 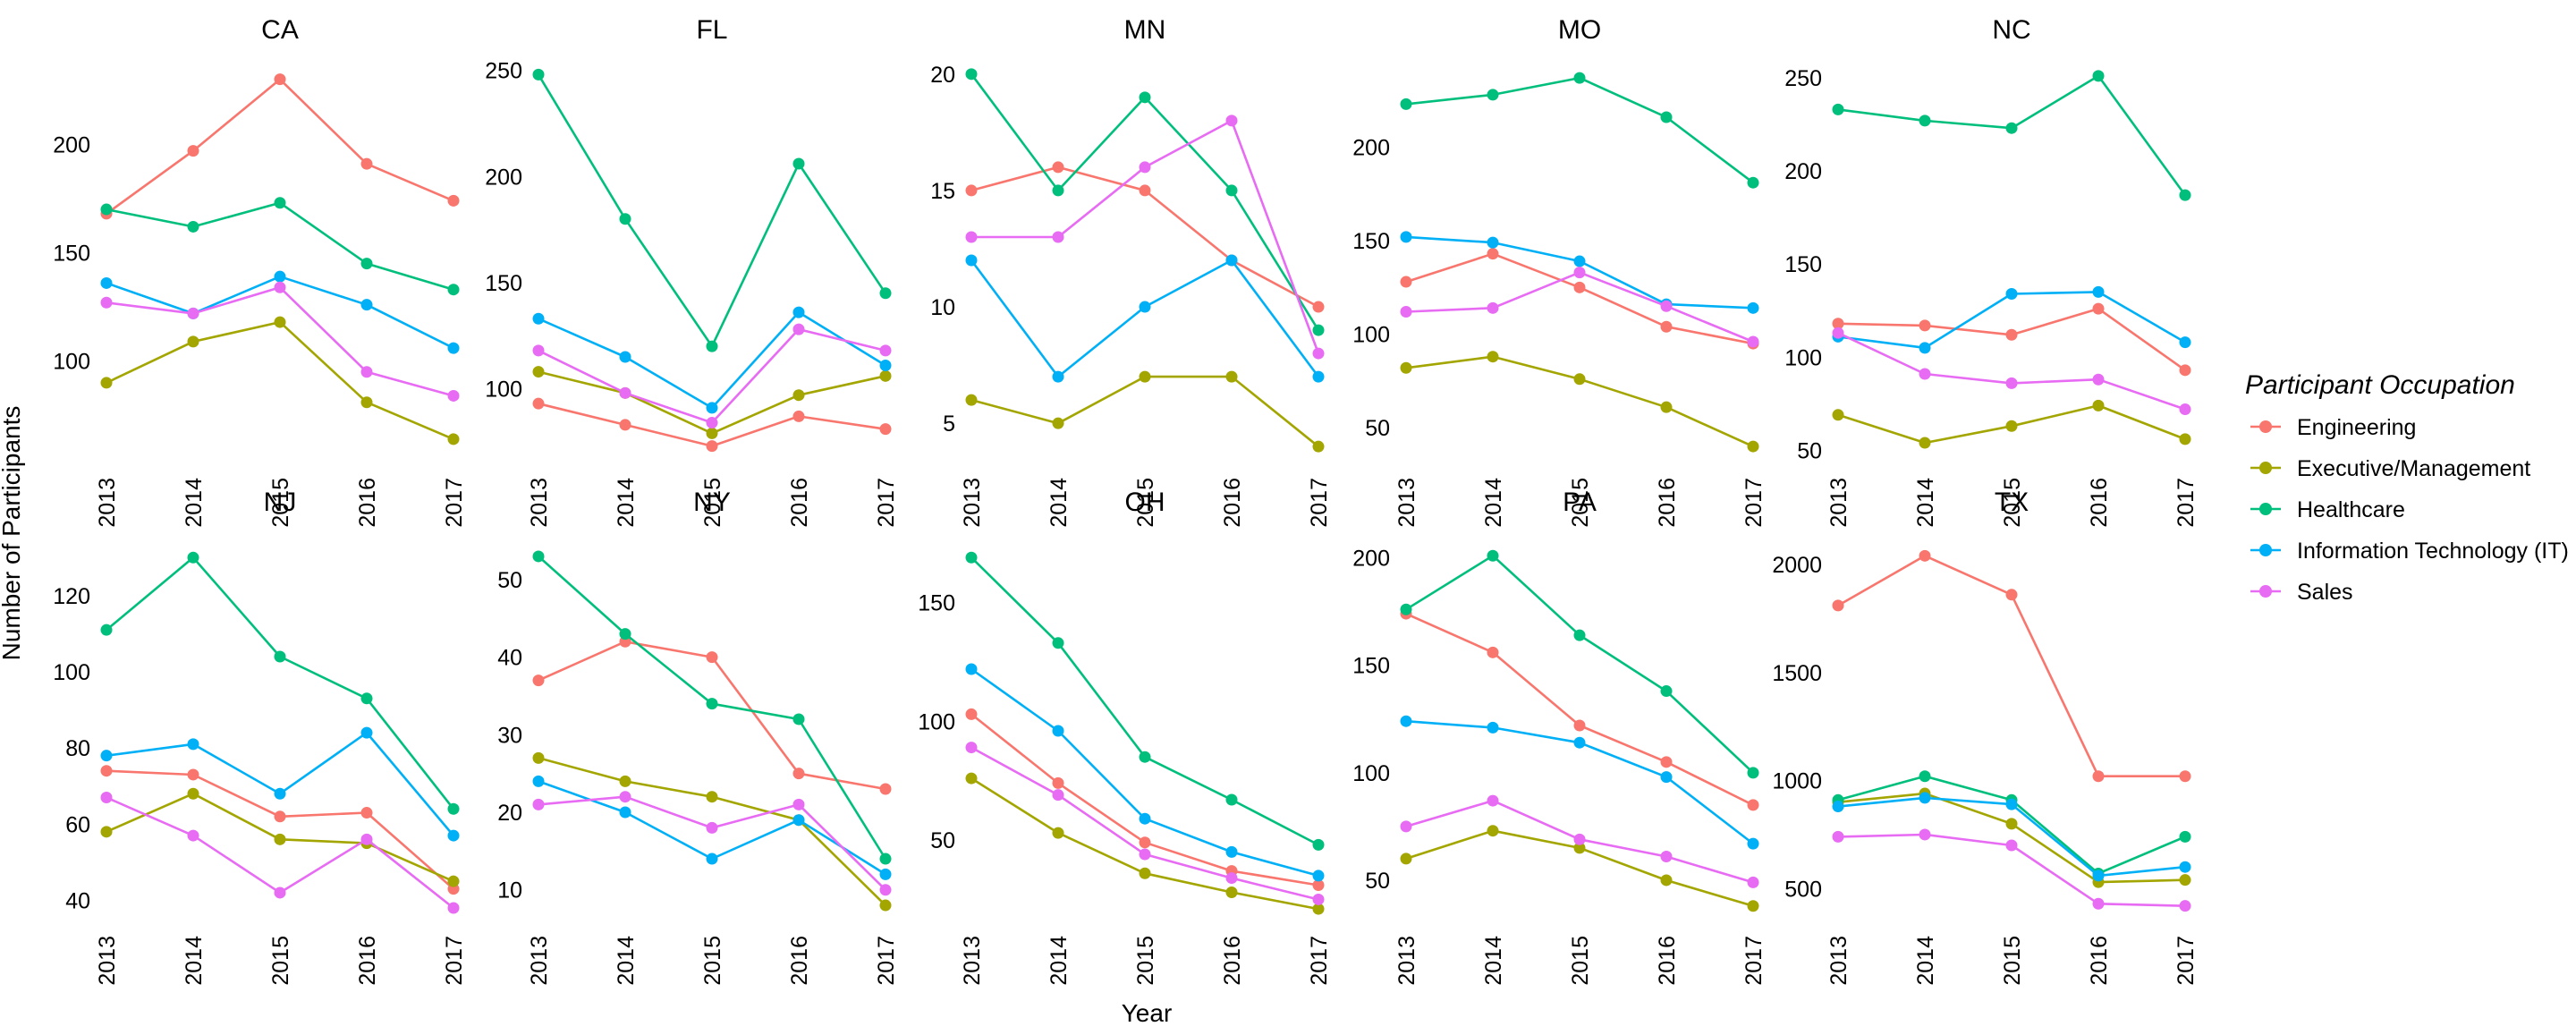 I want to click on y-tick-label: 1000, so click(x=1797, y=782).